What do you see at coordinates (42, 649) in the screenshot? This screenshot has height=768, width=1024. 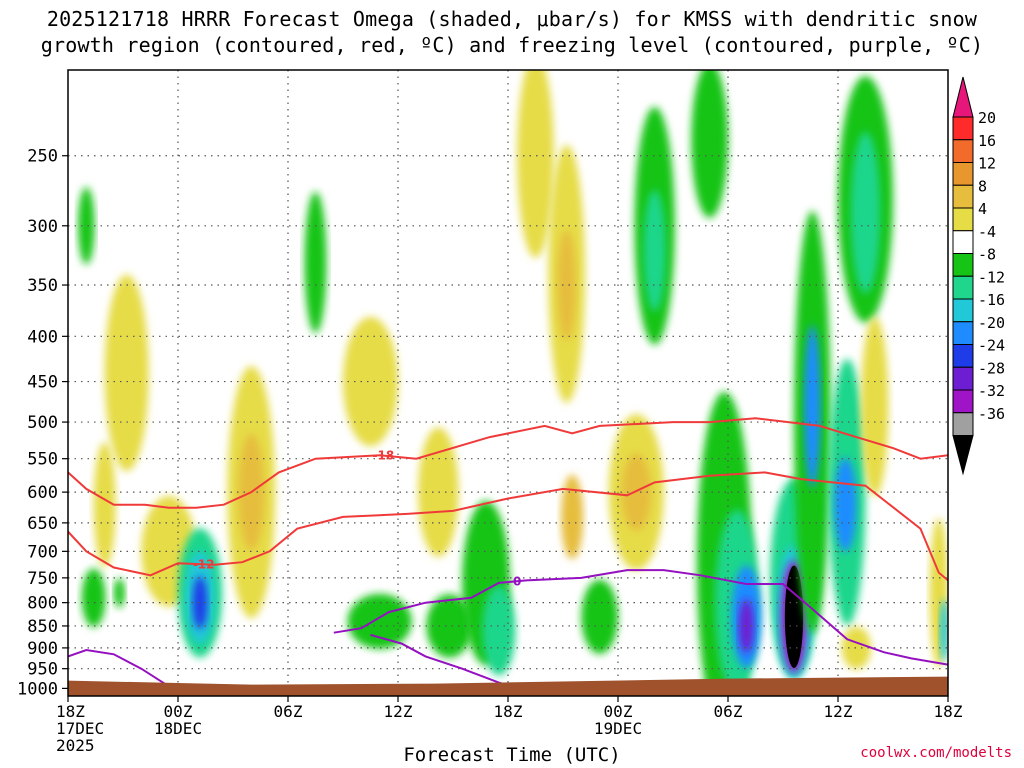 I see `y-tick-label-900: 900` at bounding box center [42, 649].